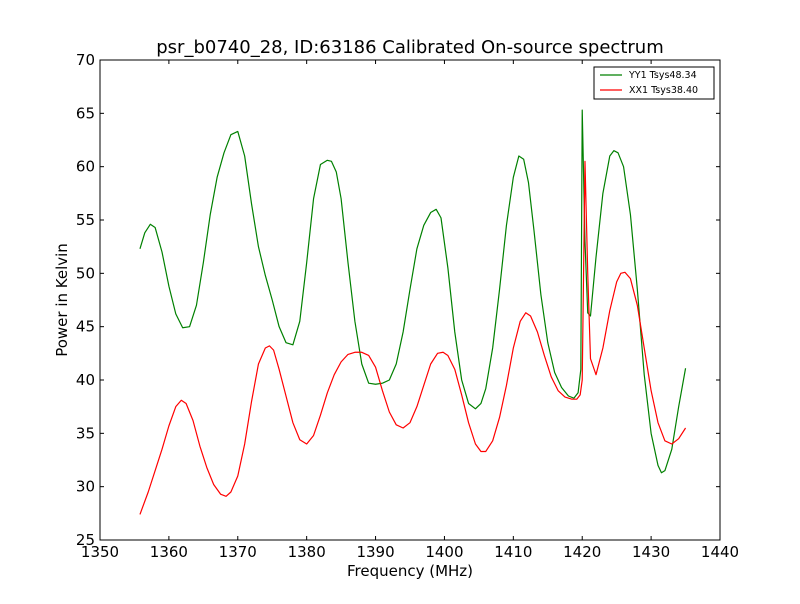 The image size is (800, 604). I want to click on x-tick-label: 1400, so click(444, 552).